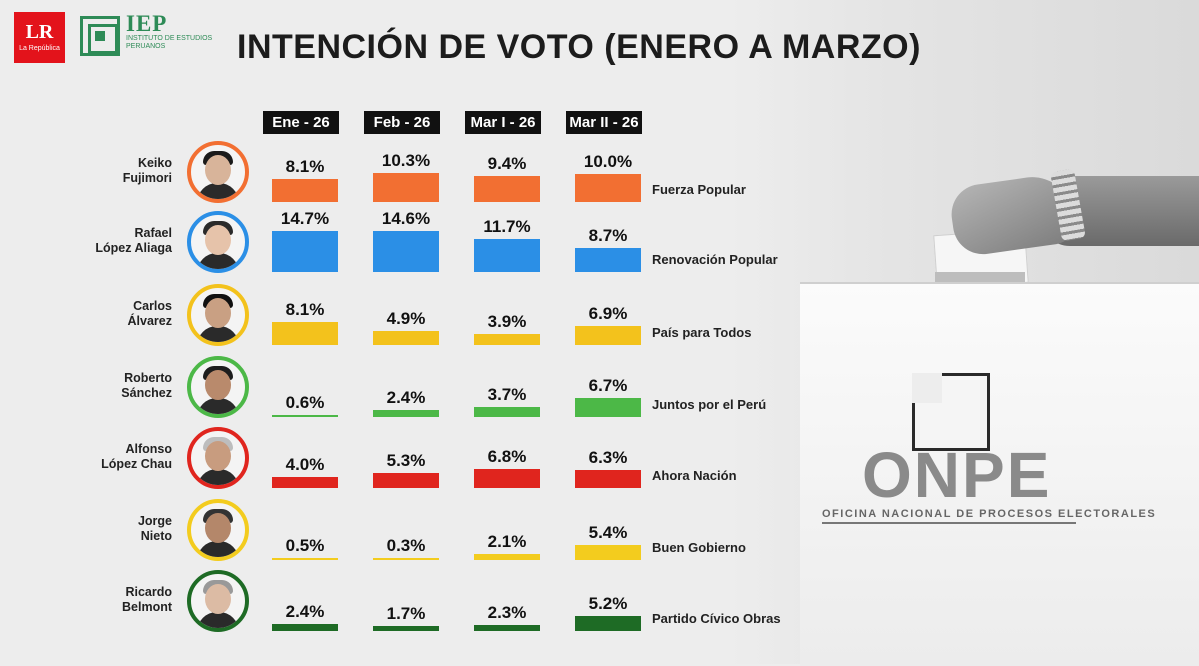 This screenshot has width=1199, height=666. I want to click on lr-logo-subtext: La República, so click(39, 48).